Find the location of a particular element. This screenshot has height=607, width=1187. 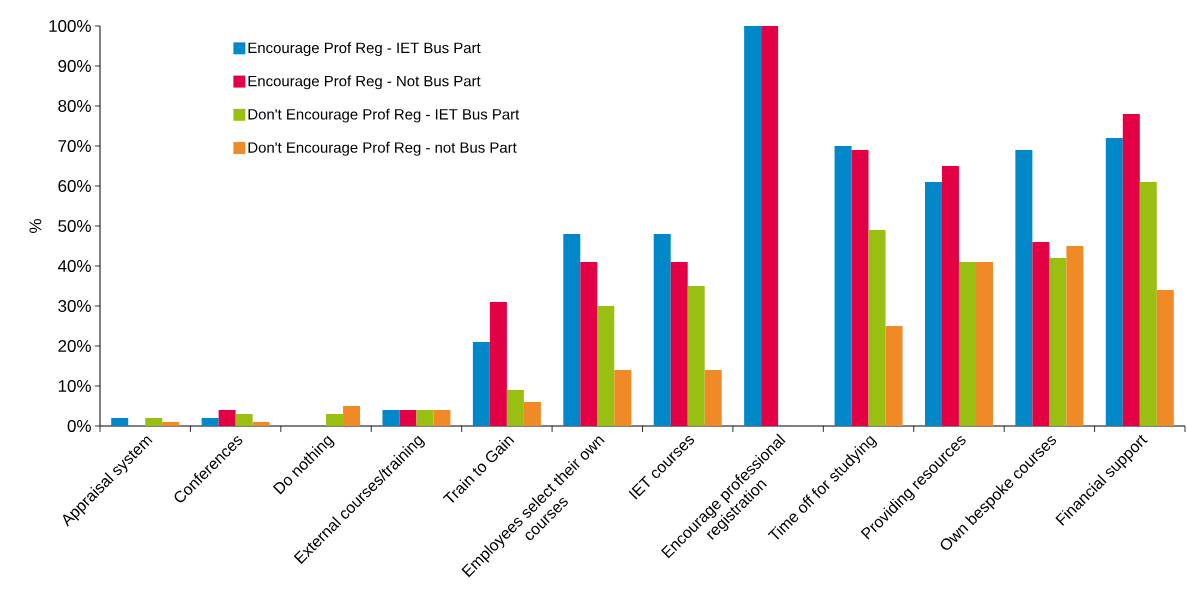

y-tick-label: 20% is located at coordinates (74, 346).